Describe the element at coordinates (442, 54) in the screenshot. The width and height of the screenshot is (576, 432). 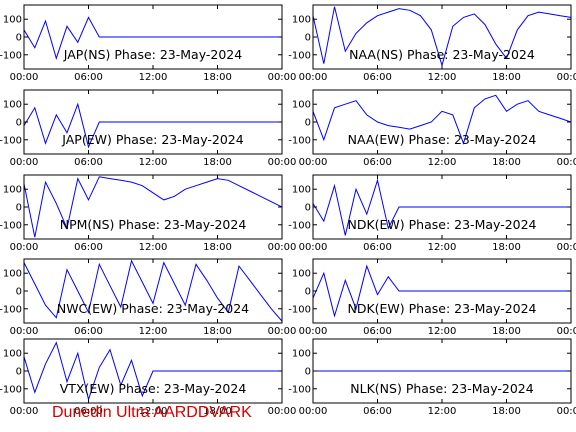
I see `panel-title: NAA(NS) Phase: 23-May-2024` at that location.